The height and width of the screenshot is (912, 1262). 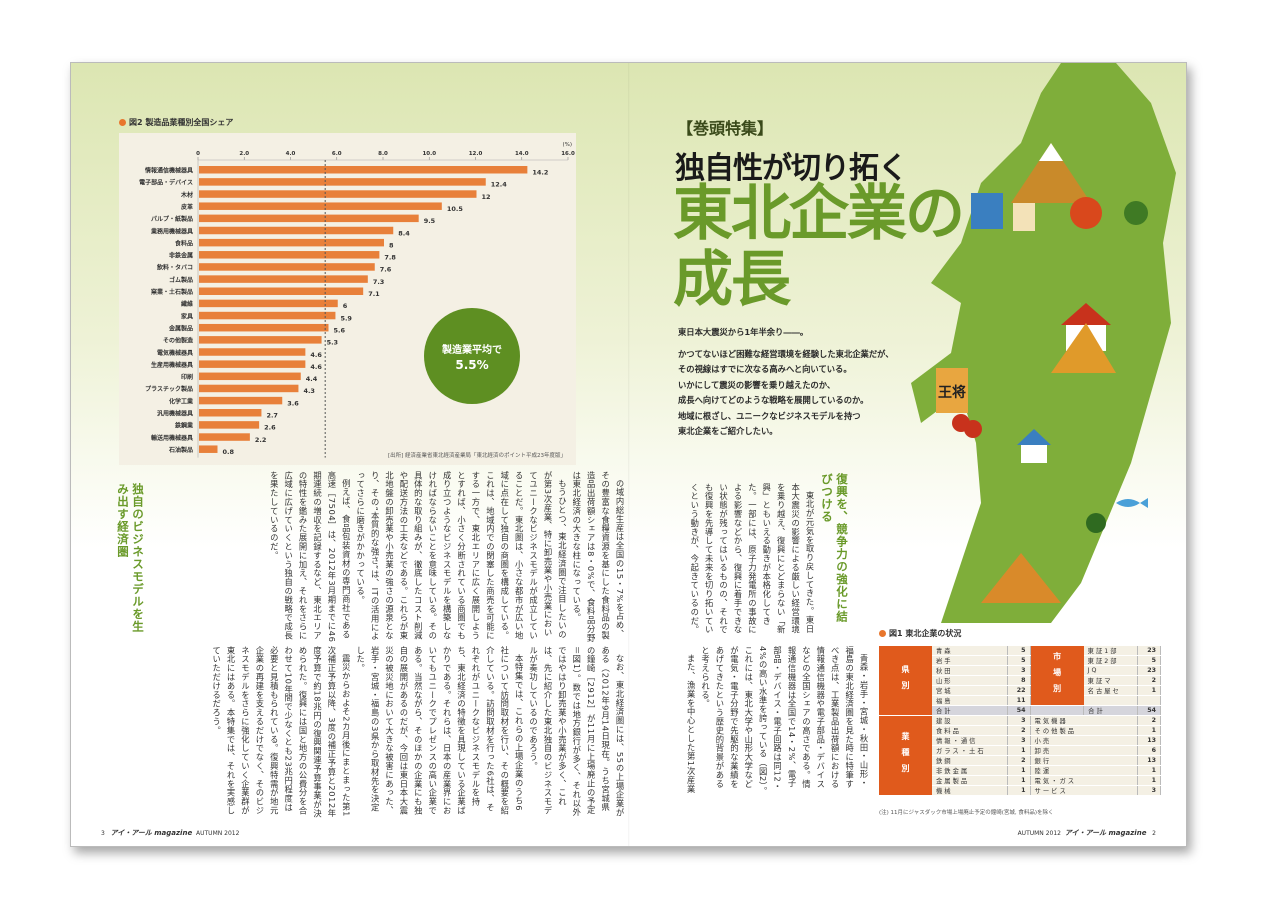 What do you see at coordinates (1084, 750) in the screenshot?
I see `table-label: 卸売` at bounding box center [1084, 750].